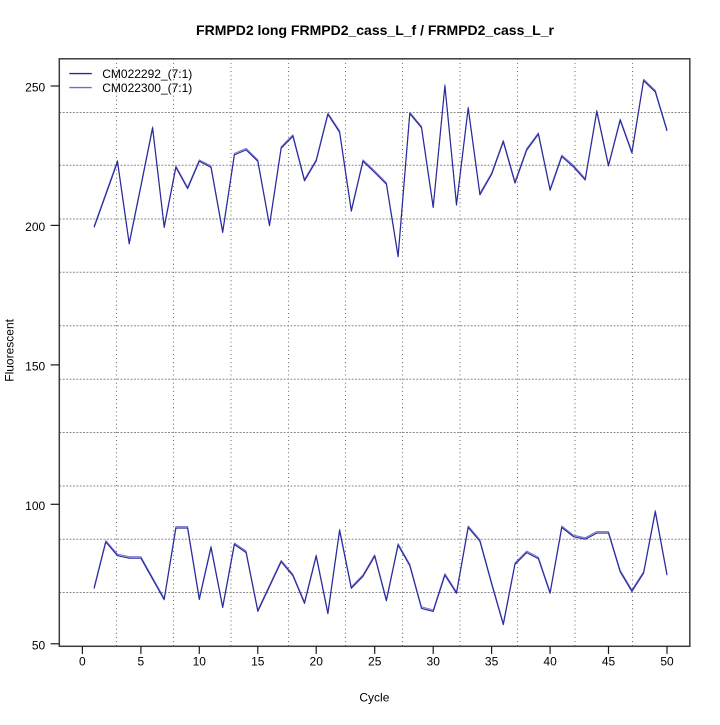 The image size is (720, 725). What do you see at coordinates (258, 662) in the screenshot?
I see `svg-text: 15` at bounding box center [258, 662].